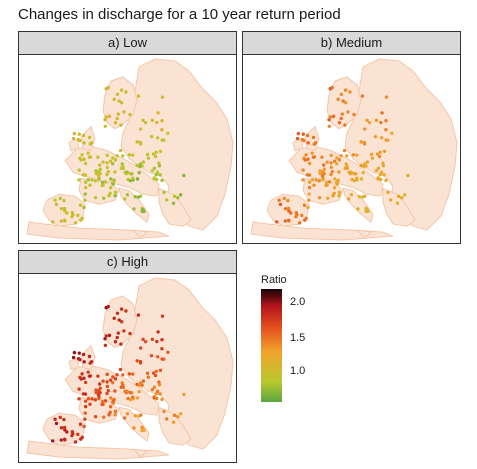  I want to click on panel-strip-high: c) High, so click(127, 262).